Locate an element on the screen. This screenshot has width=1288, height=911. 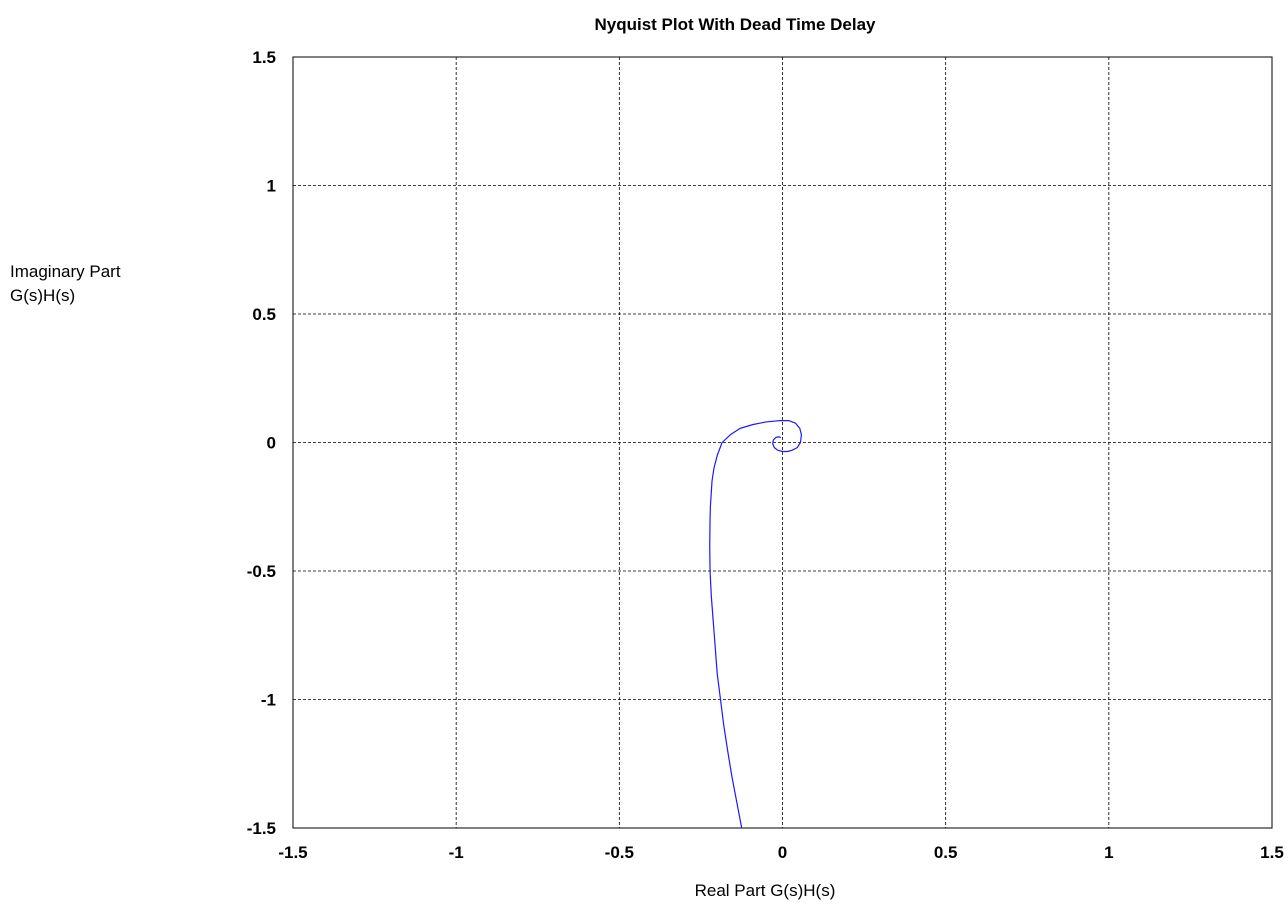
y-tick-label: 1.5 is located at coordinates (264, 57).